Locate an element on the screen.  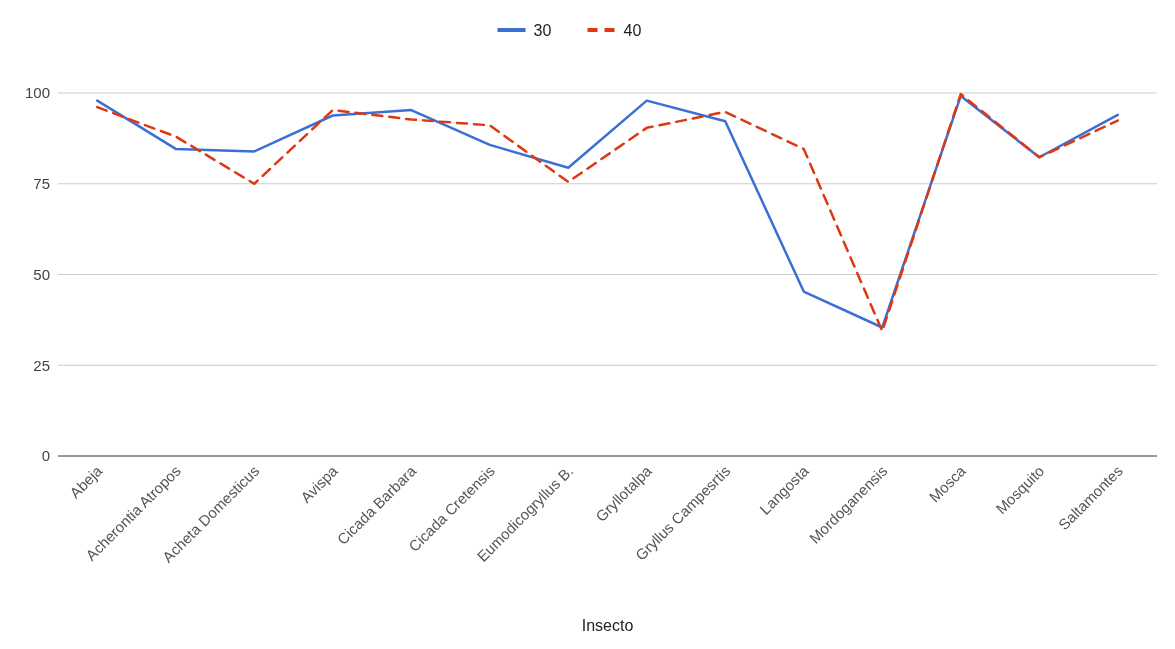
legend-label: 30 is located at coordinates (542, 30).